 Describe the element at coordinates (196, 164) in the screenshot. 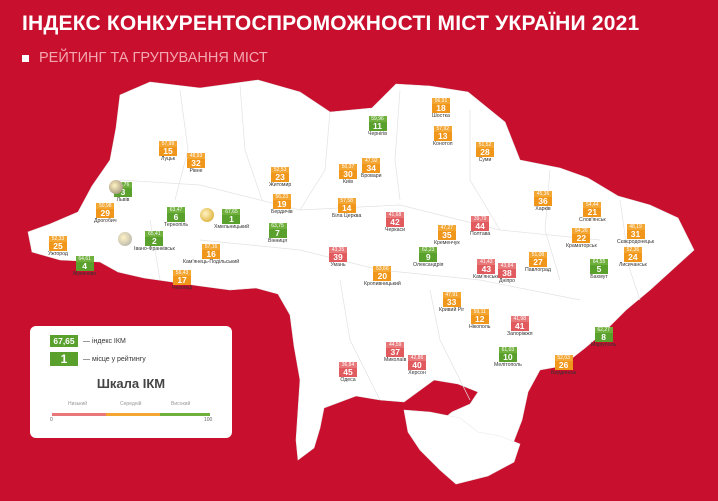

I see `city-marker: 48,93 32 Рівне` at that location.